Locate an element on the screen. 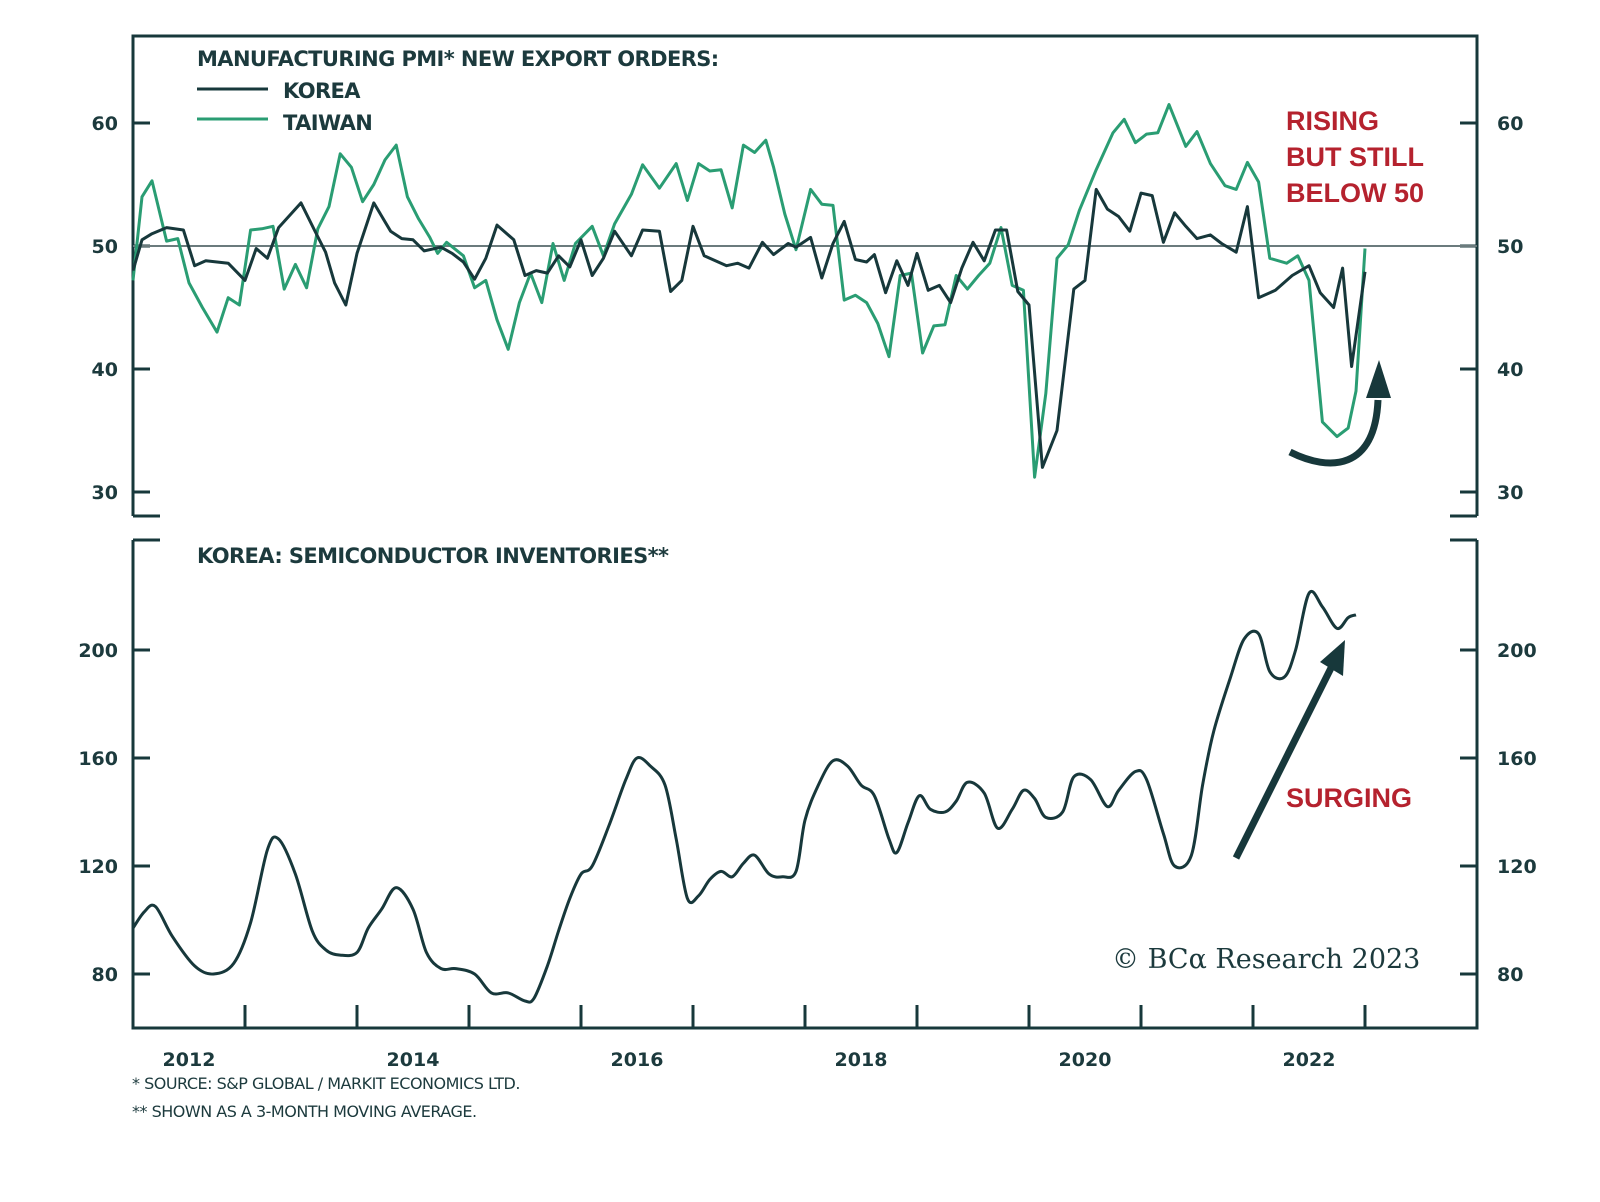 The image size is (1600, 1202). legend-label-taiwan: TAIWAN is located at coordinates (327, 123).